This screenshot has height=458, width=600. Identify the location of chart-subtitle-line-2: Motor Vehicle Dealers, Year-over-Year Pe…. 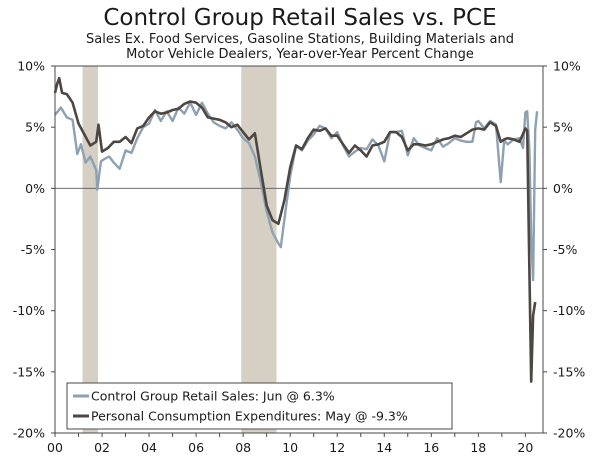
(300, 54).